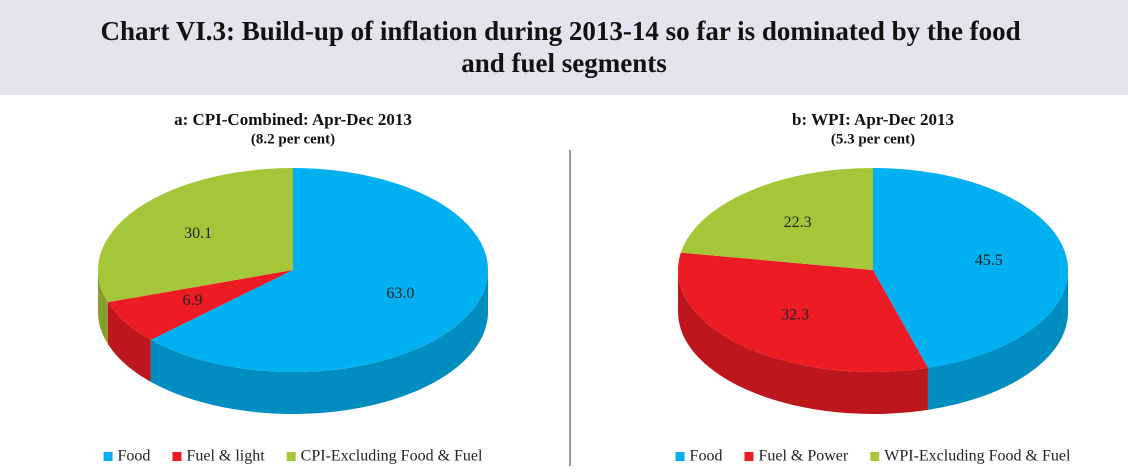 This screenshot has height=473, width=1128. Describe the element at coordinates (192, 300) in the screenshot. I see `data-label: 6.9` at that location.